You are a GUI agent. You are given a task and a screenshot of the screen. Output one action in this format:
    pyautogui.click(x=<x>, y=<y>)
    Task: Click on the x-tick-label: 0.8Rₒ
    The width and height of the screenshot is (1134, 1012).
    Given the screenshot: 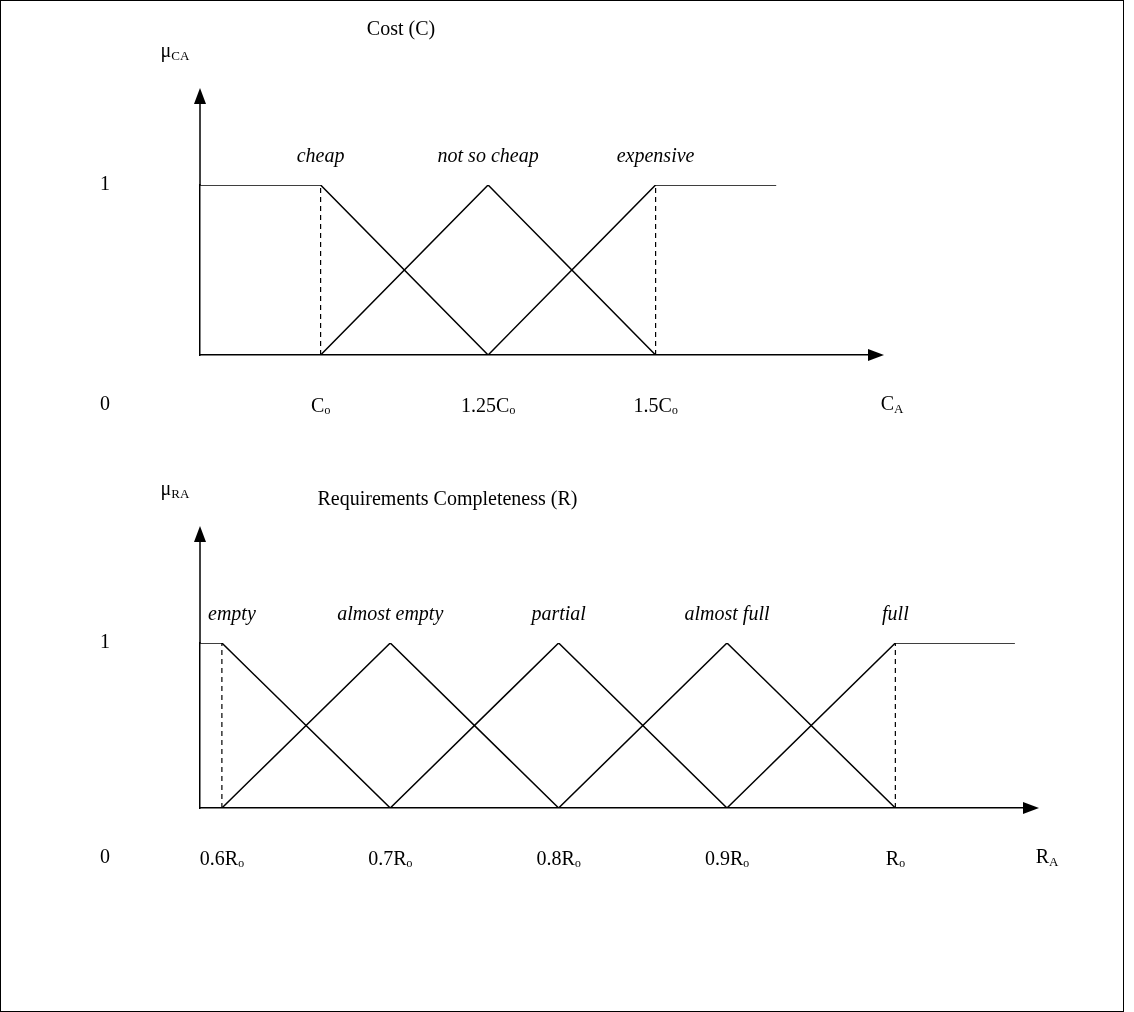 What is the action you would take?
    pyautogui.click(x=558, y=858)
    